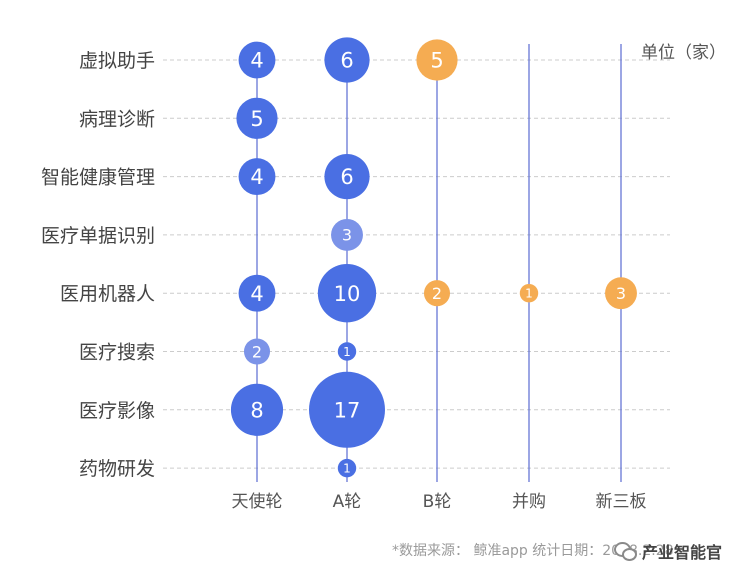 Image resolution: width=750 pixels, height=585 pixels. I want to click on bubble-label: 10, so click(347, 294).